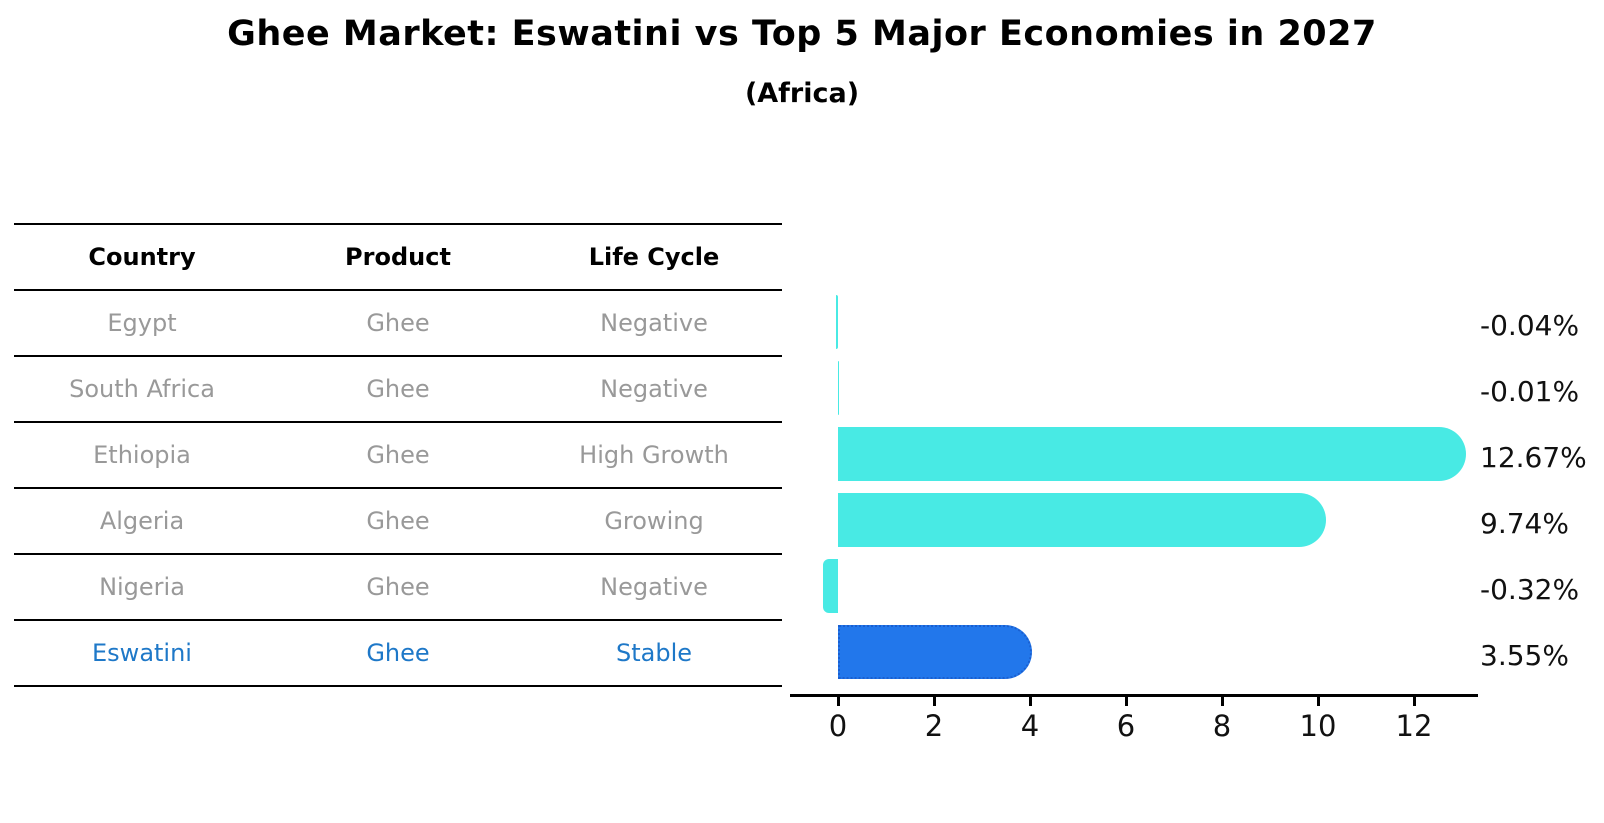 The height and width of the screenshot is (823, 1604). What do you see at coordinates (142, 521) in the screenshot?
I see `table-cell-country: Algeria` at bounding box center [142, 521].